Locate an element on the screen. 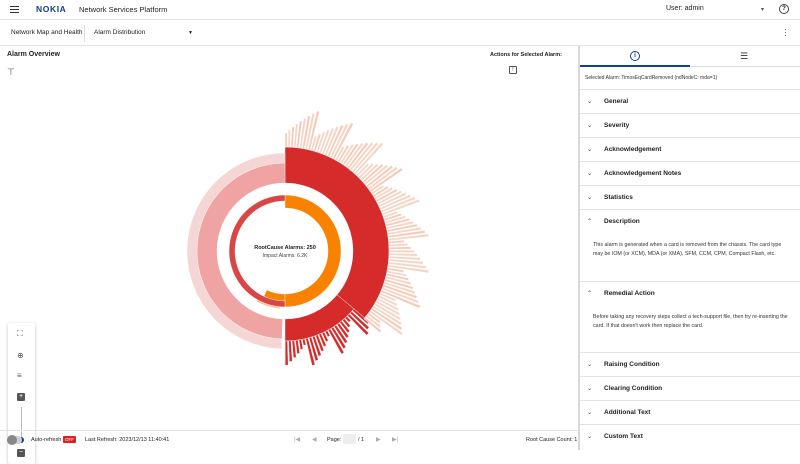 The height and width of the screenshot is (464, 800). alarm-action-icon: ! is located at coordinates (513, 70).